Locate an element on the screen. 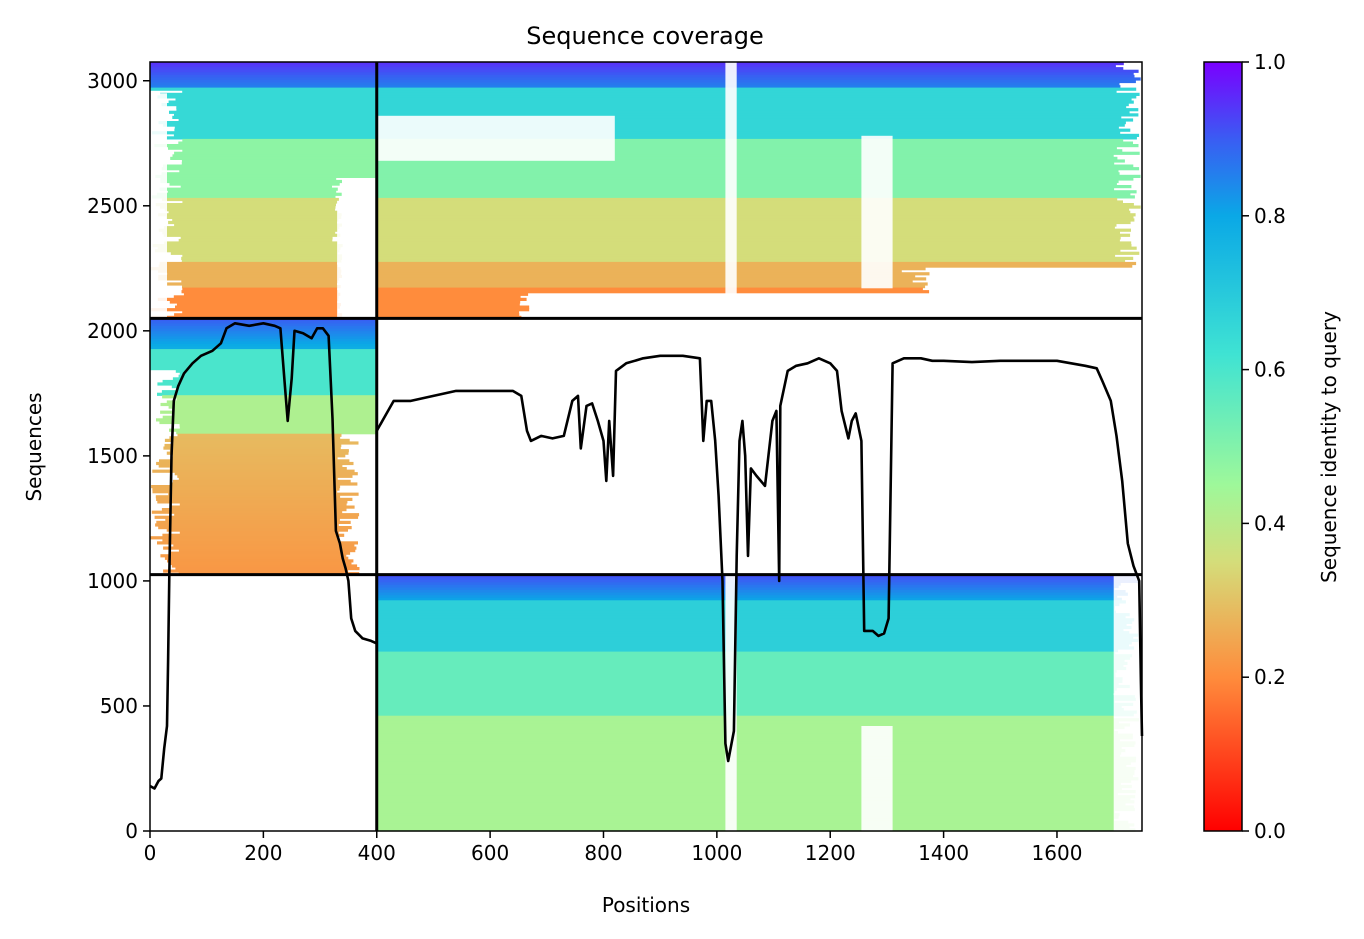 The height and width of the screenshot is (939, 1364). coverage-gap is located at coordinates (158, 206).